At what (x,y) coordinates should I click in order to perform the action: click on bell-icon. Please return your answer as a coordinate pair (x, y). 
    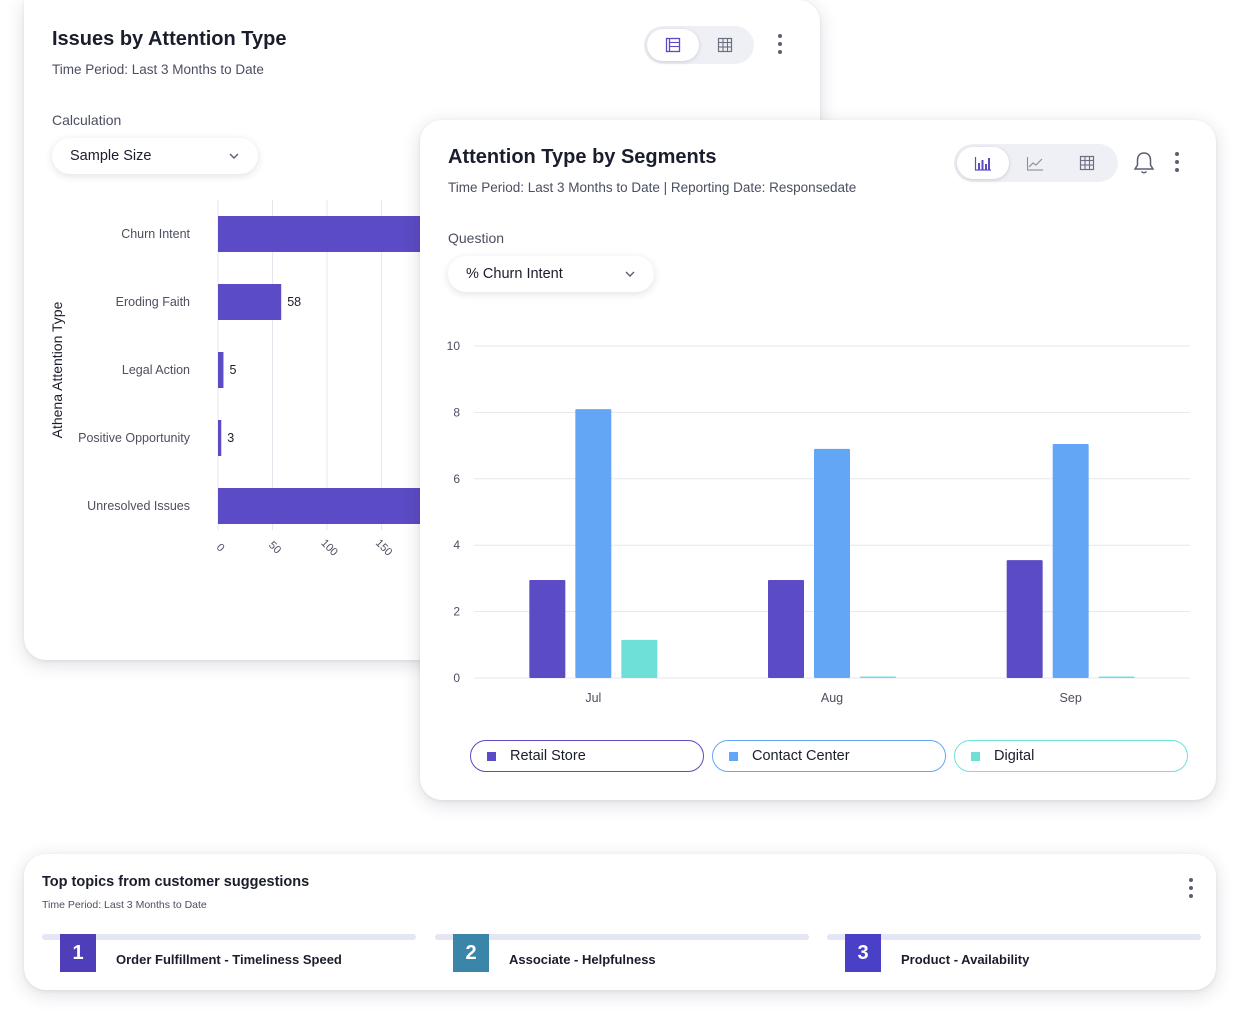
    Looking at the image, I should click on (1144, 163).